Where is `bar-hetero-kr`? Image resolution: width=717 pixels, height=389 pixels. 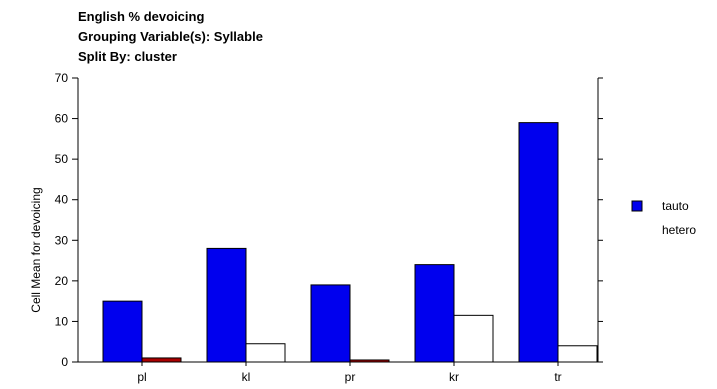 bar-hetero-kr is located at coordinates (473, 338).